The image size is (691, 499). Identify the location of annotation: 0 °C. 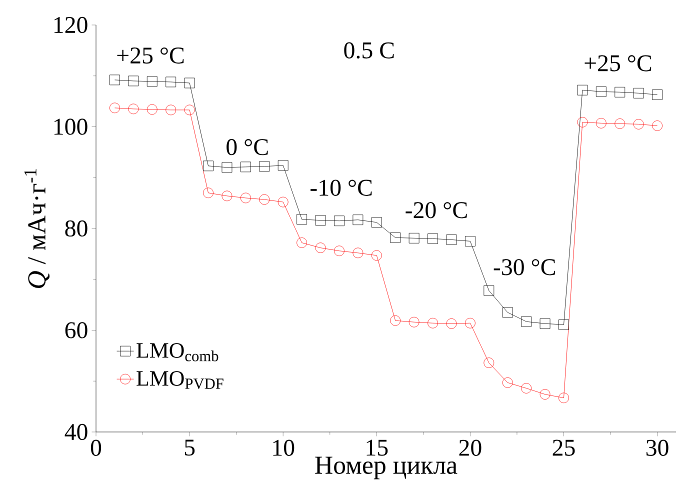
(247, 147).